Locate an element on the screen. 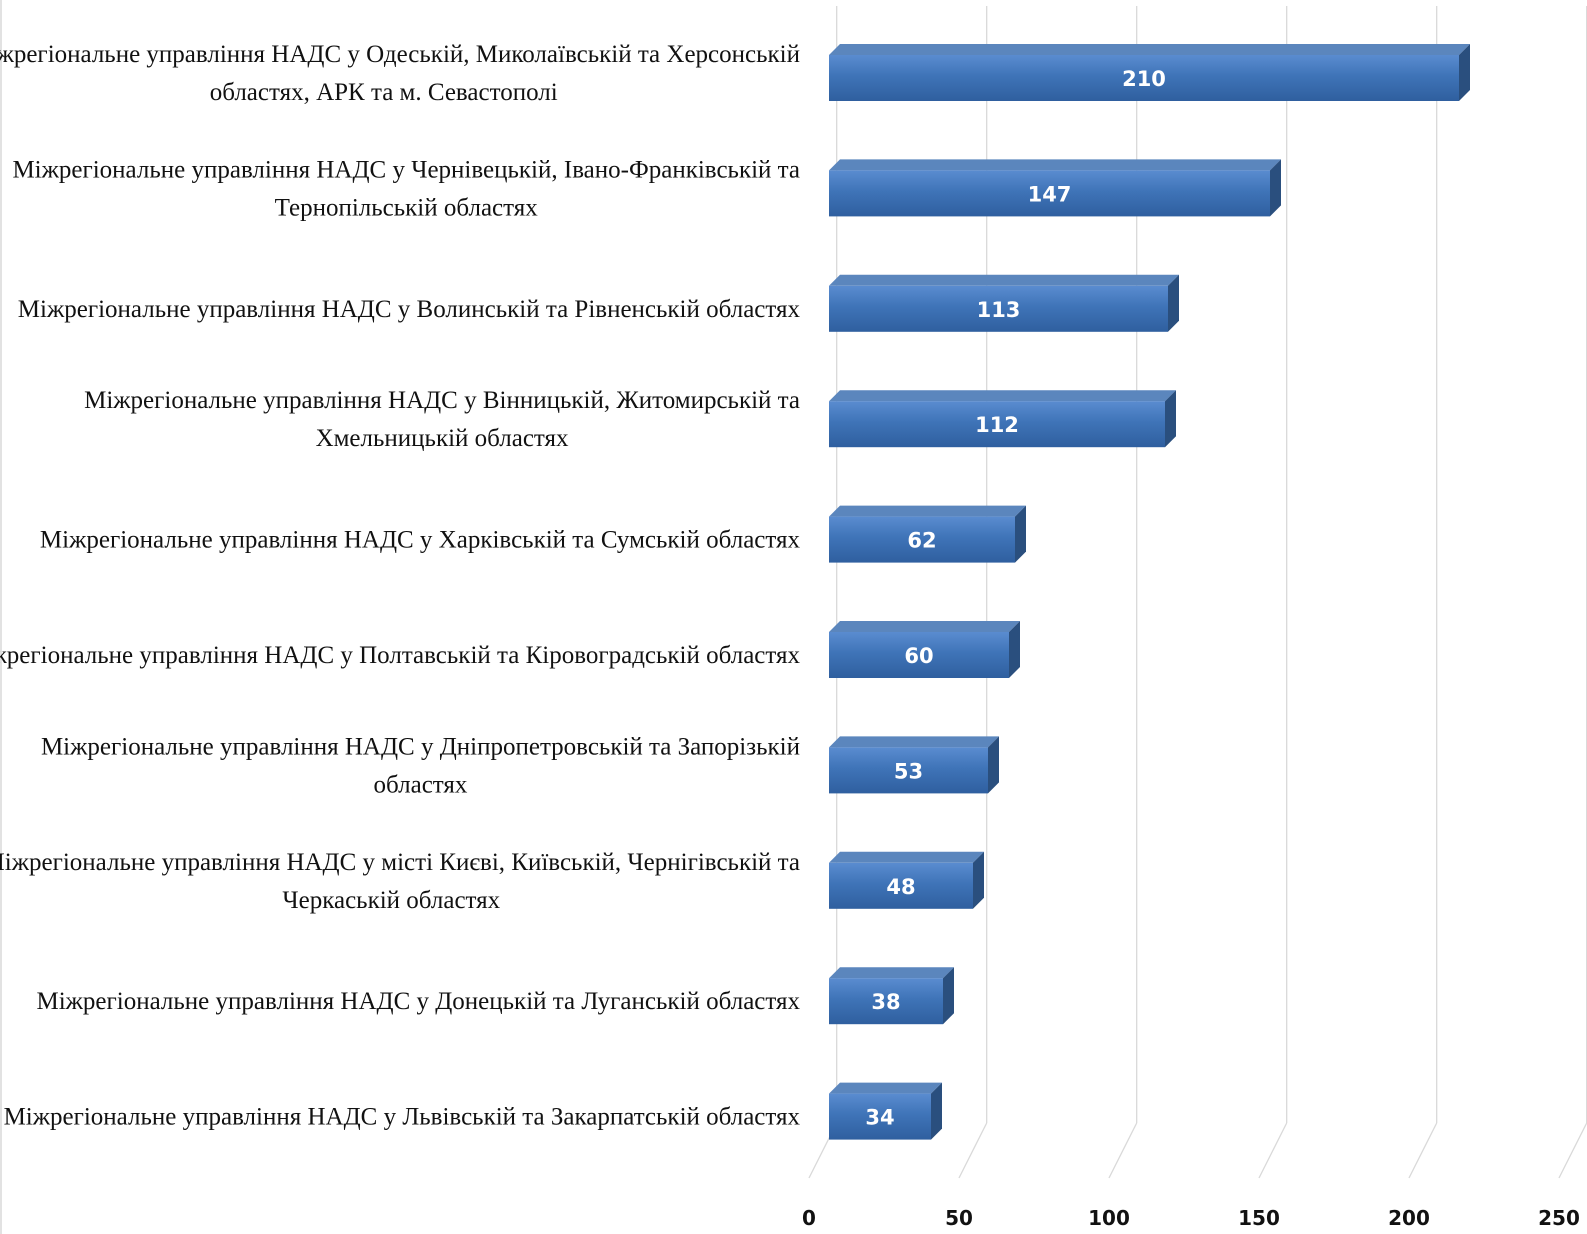  bar-value-label: 113 is located at coordinates (999, 310).